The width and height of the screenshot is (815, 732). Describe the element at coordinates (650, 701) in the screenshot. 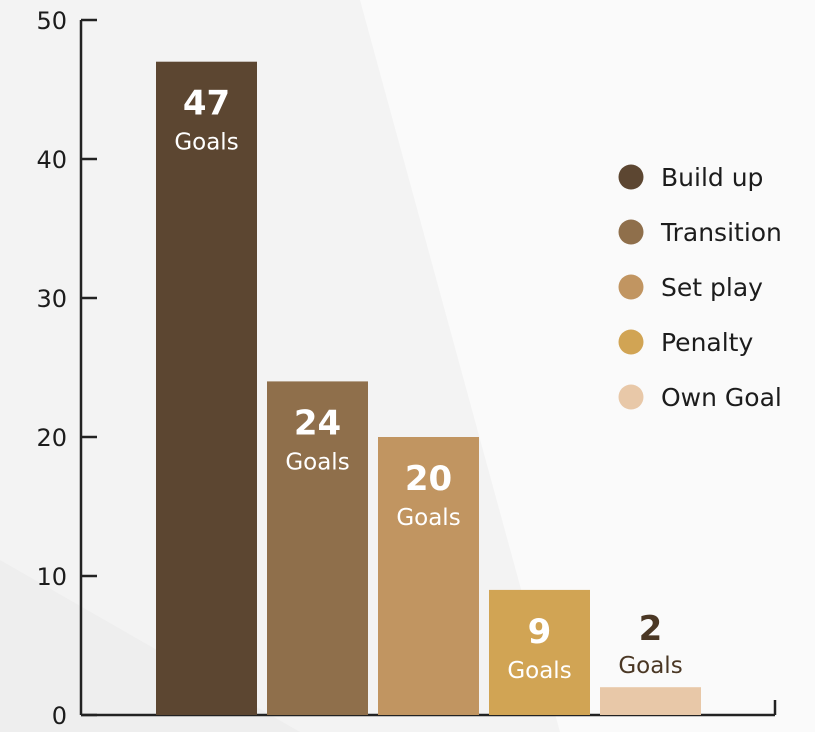

I see `bar-own-goal` at that location.